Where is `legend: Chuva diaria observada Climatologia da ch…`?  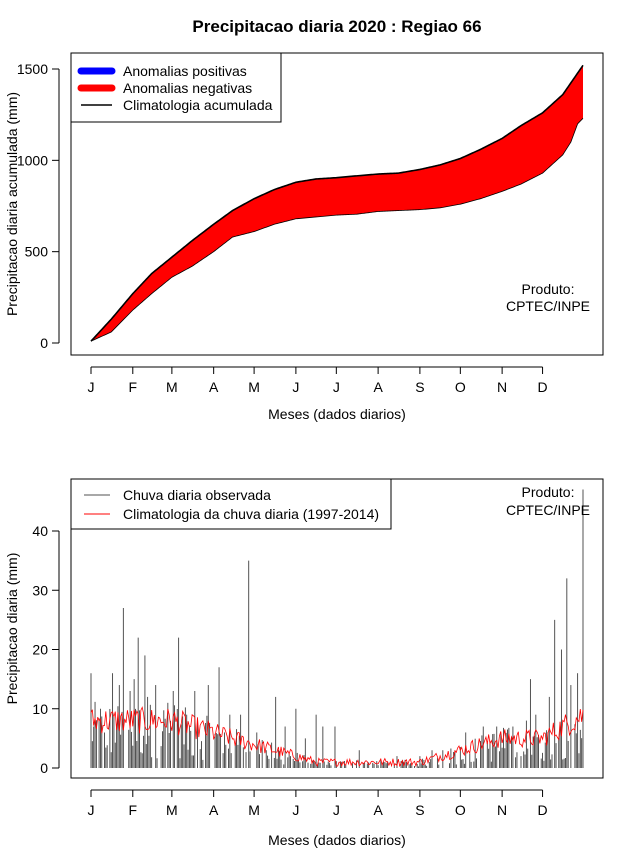 legend: Chuva diaria observada Climatologia da ch… is located at coordinates (231, 504).